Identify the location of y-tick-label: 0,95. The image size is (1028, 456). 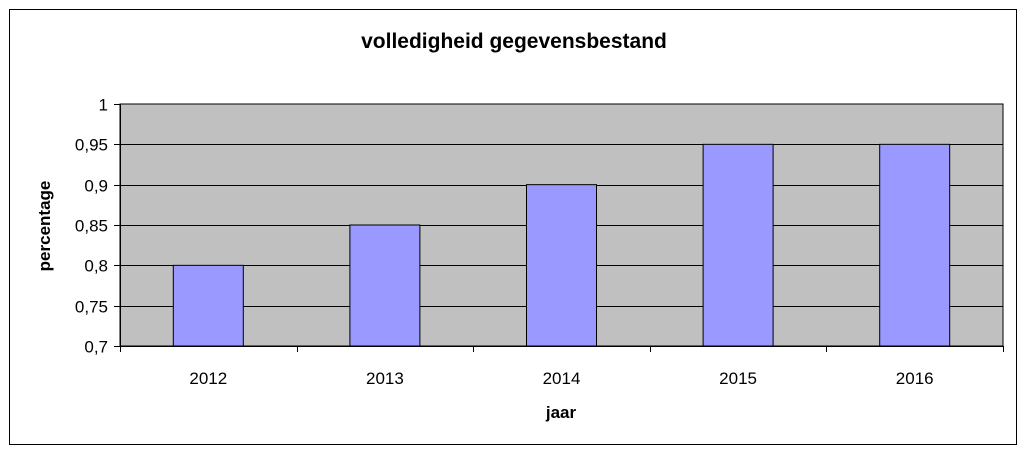
(91, 145).